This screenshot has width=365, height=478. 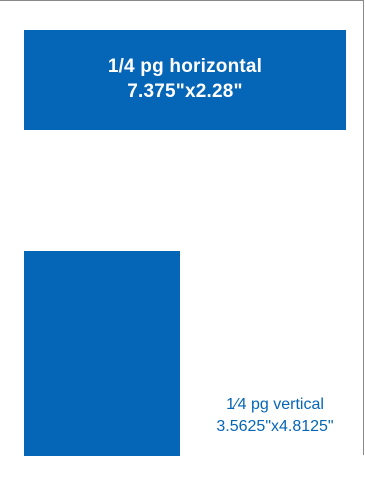 What do you see at coordinates (185, 91) in the screenshot?
I see `horizontal-ad-dimensions: 7.375"x2.28"` at bounding box center [185, 91].